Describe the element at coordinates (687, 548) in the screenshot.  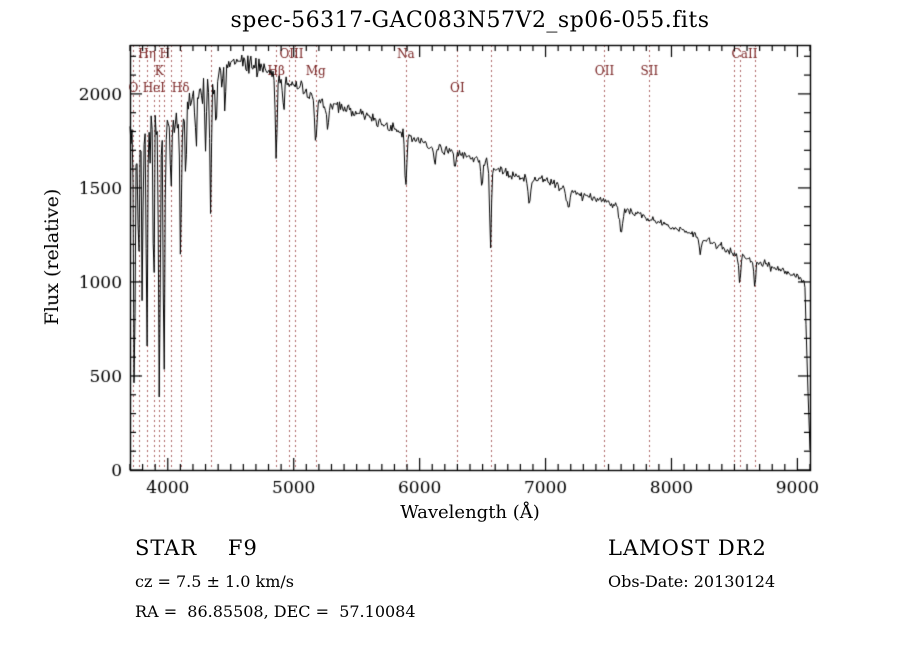
I see `survey-release-text: LAMOST DR2` at that location.